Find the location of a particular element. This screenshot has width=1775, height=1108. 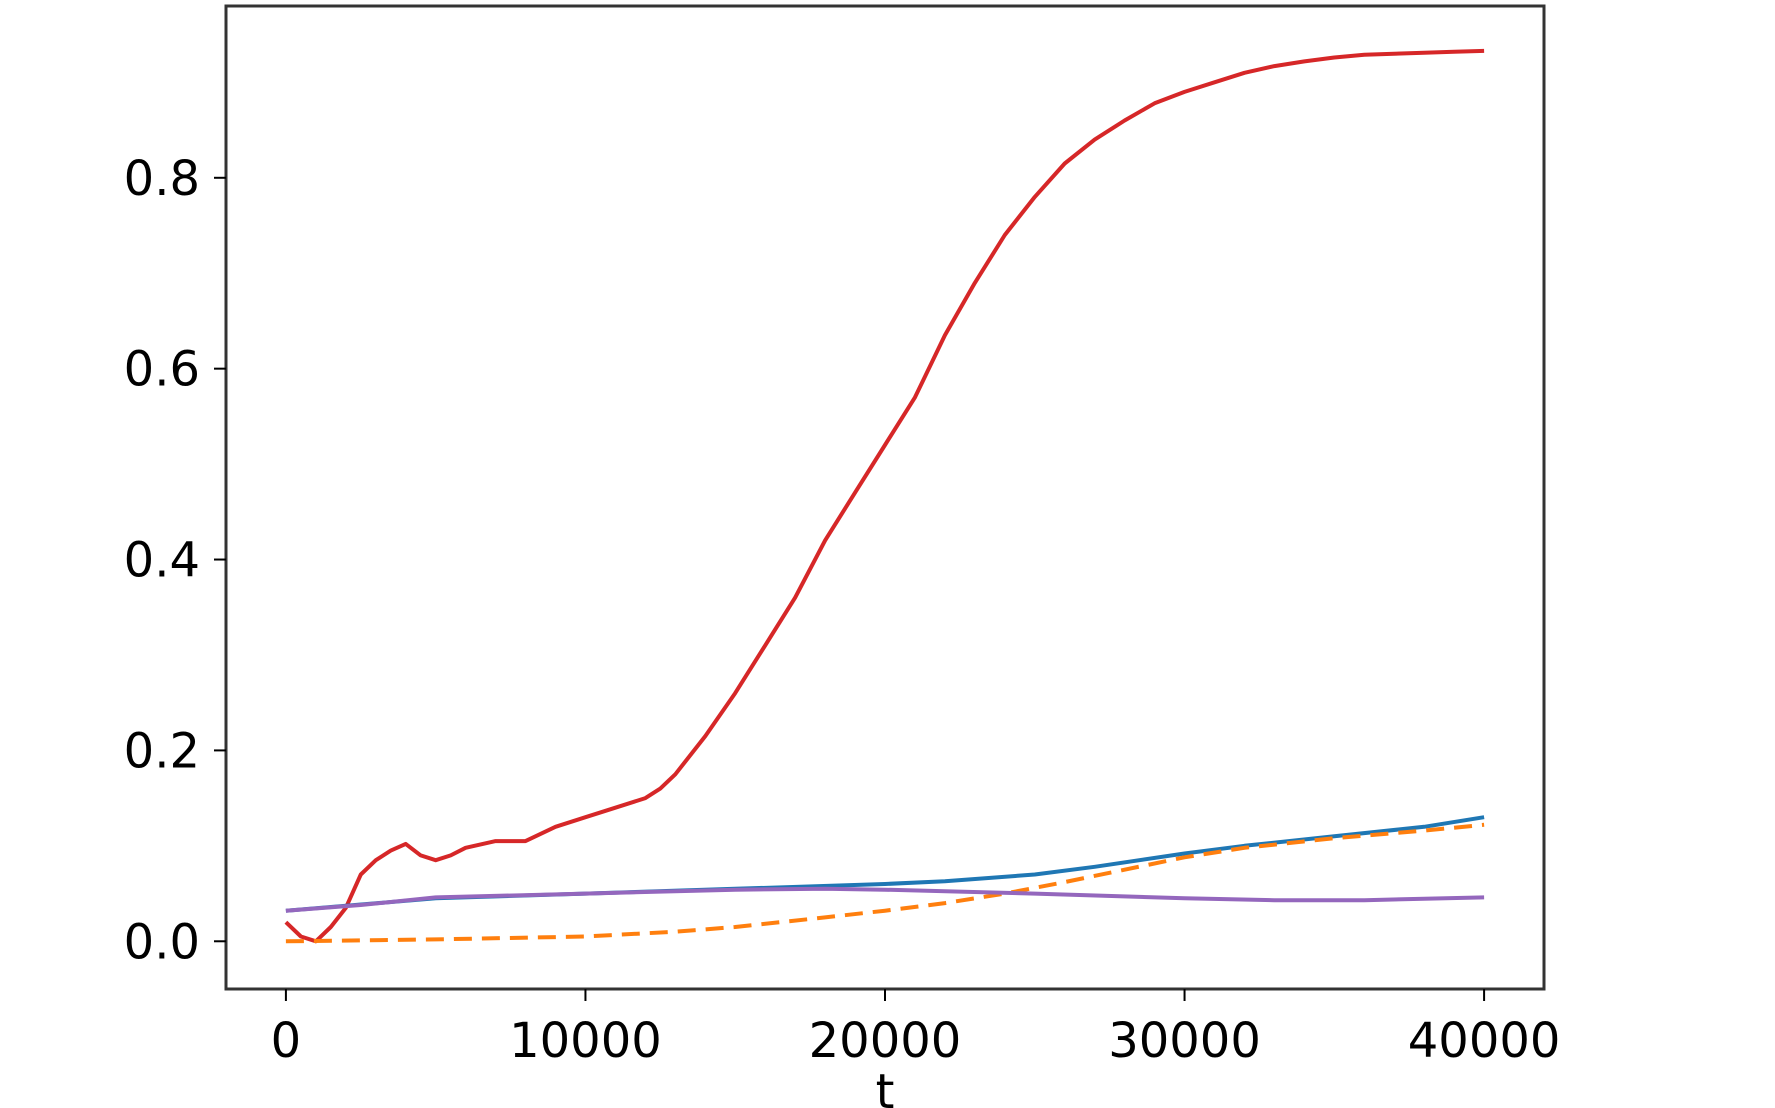

x-axis-label: t is located at coordinates (885, 1086).